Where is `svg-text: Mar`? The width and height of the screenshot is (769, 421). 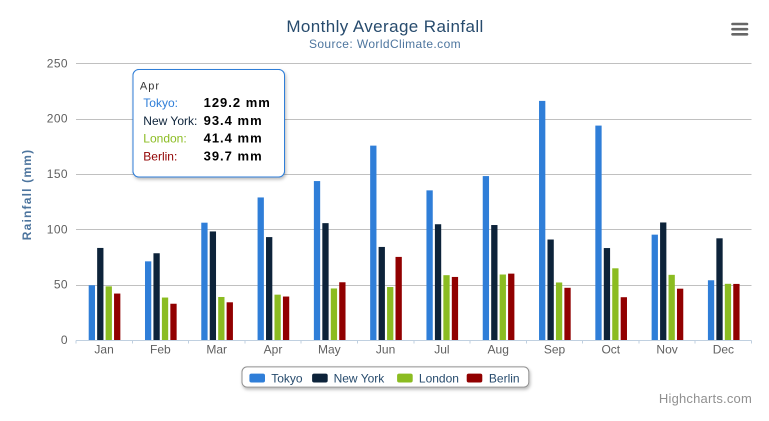
svg-text: Mar is located at coordinates (216, 349).